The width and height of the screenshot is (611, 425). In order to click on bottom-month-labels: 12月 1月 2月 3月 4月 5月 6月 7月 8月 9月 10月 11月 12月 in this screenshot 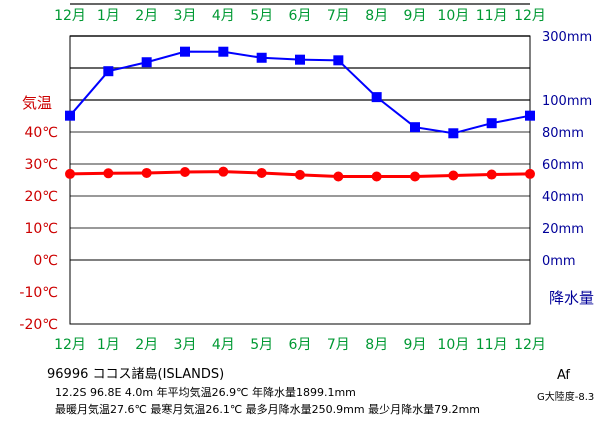, I will do `click(300, 345)`.